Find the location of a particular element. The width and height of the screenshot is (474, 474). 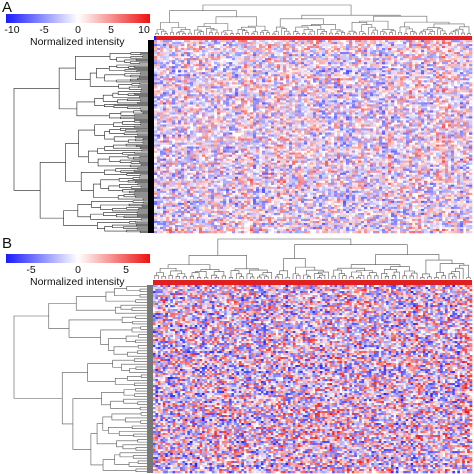

row-annotation-bar-b is located at coordinates (150, 379).